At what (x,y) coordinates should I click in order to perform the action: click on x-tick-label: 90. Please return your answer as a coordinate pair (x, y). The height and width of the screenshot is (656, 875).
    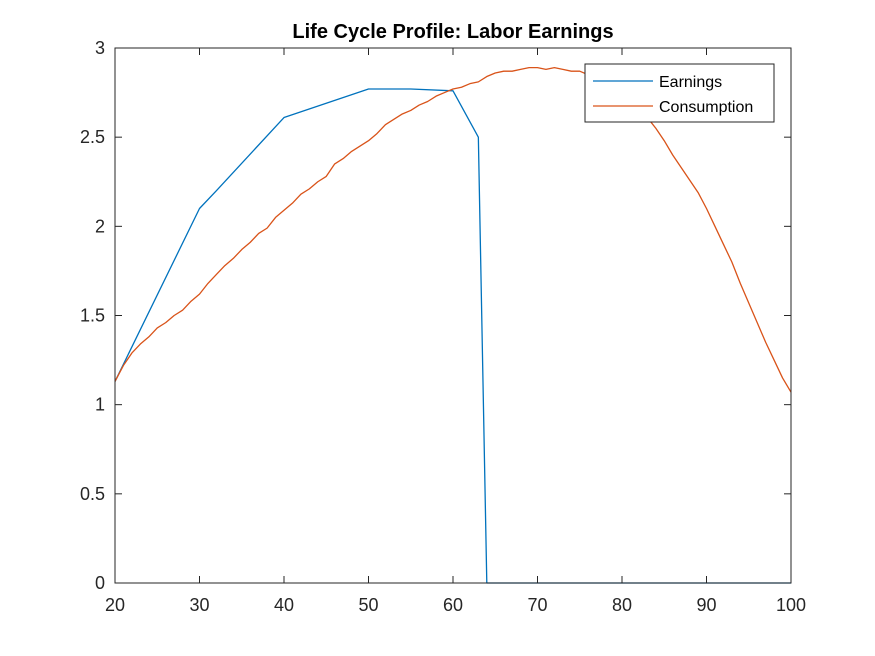
    Looking at the image, I should click on (706, 605).